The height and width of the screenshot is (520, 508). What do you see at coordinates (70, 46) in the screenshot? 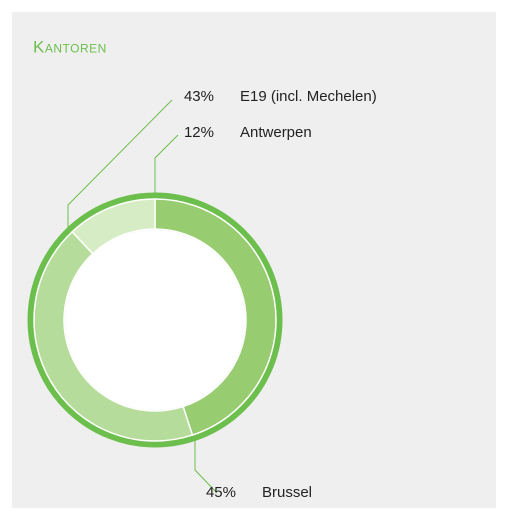
I see `chart-title: Kantoren` at bounding box center [70, 46].